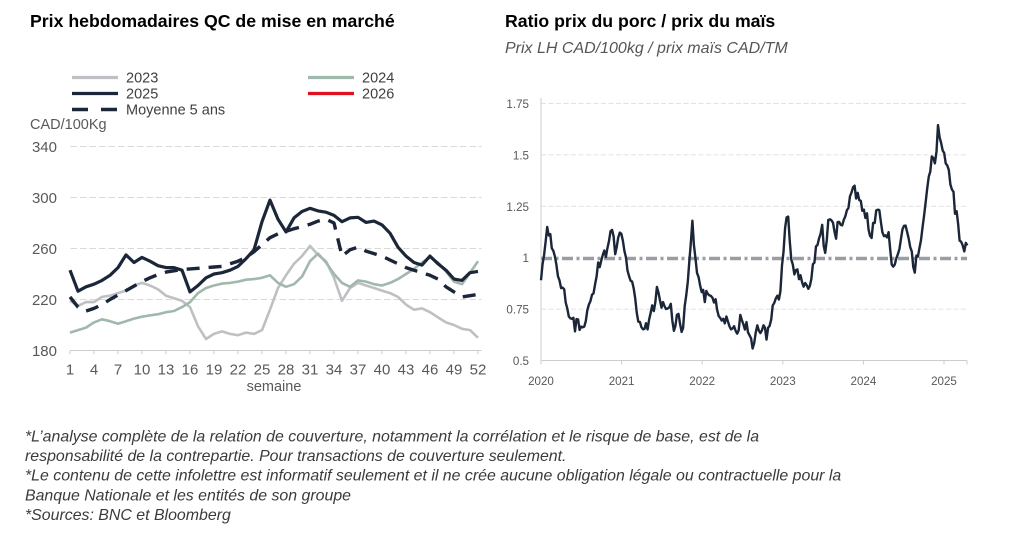  I want to click on svg-text: 180, so click(44, 351).